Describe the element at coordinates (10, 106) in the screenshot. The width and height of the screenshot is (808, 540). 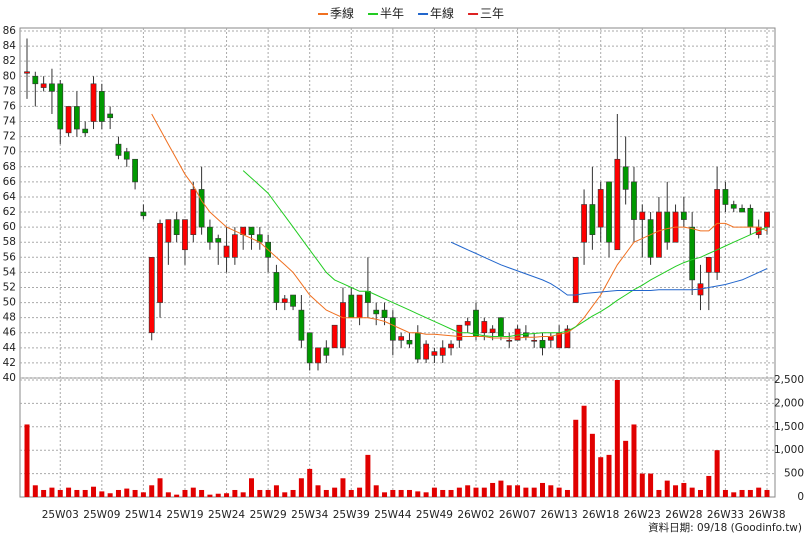
I see `y-tick-label: 76` at that location.